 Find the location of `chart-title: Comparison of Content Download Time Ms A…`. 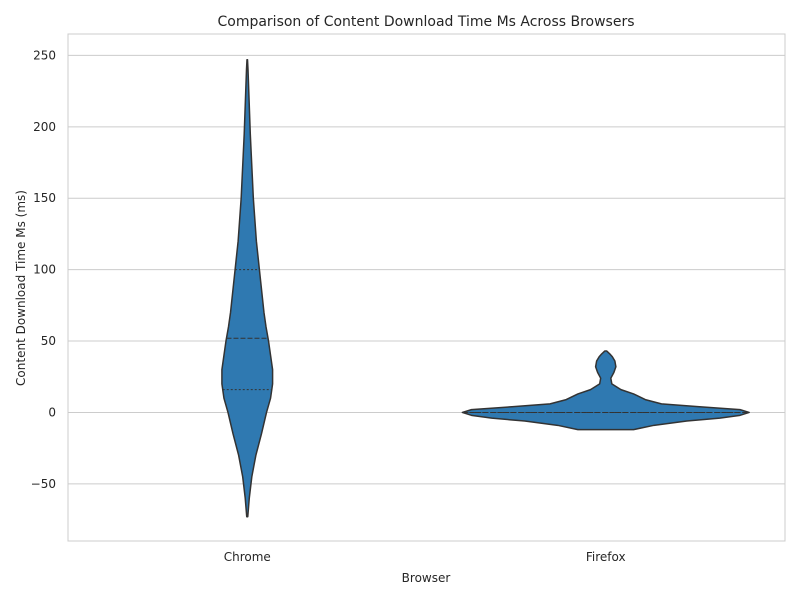

chart-title: Comparison of Content Download Time Ms A… is located at coordinates (425, 22).